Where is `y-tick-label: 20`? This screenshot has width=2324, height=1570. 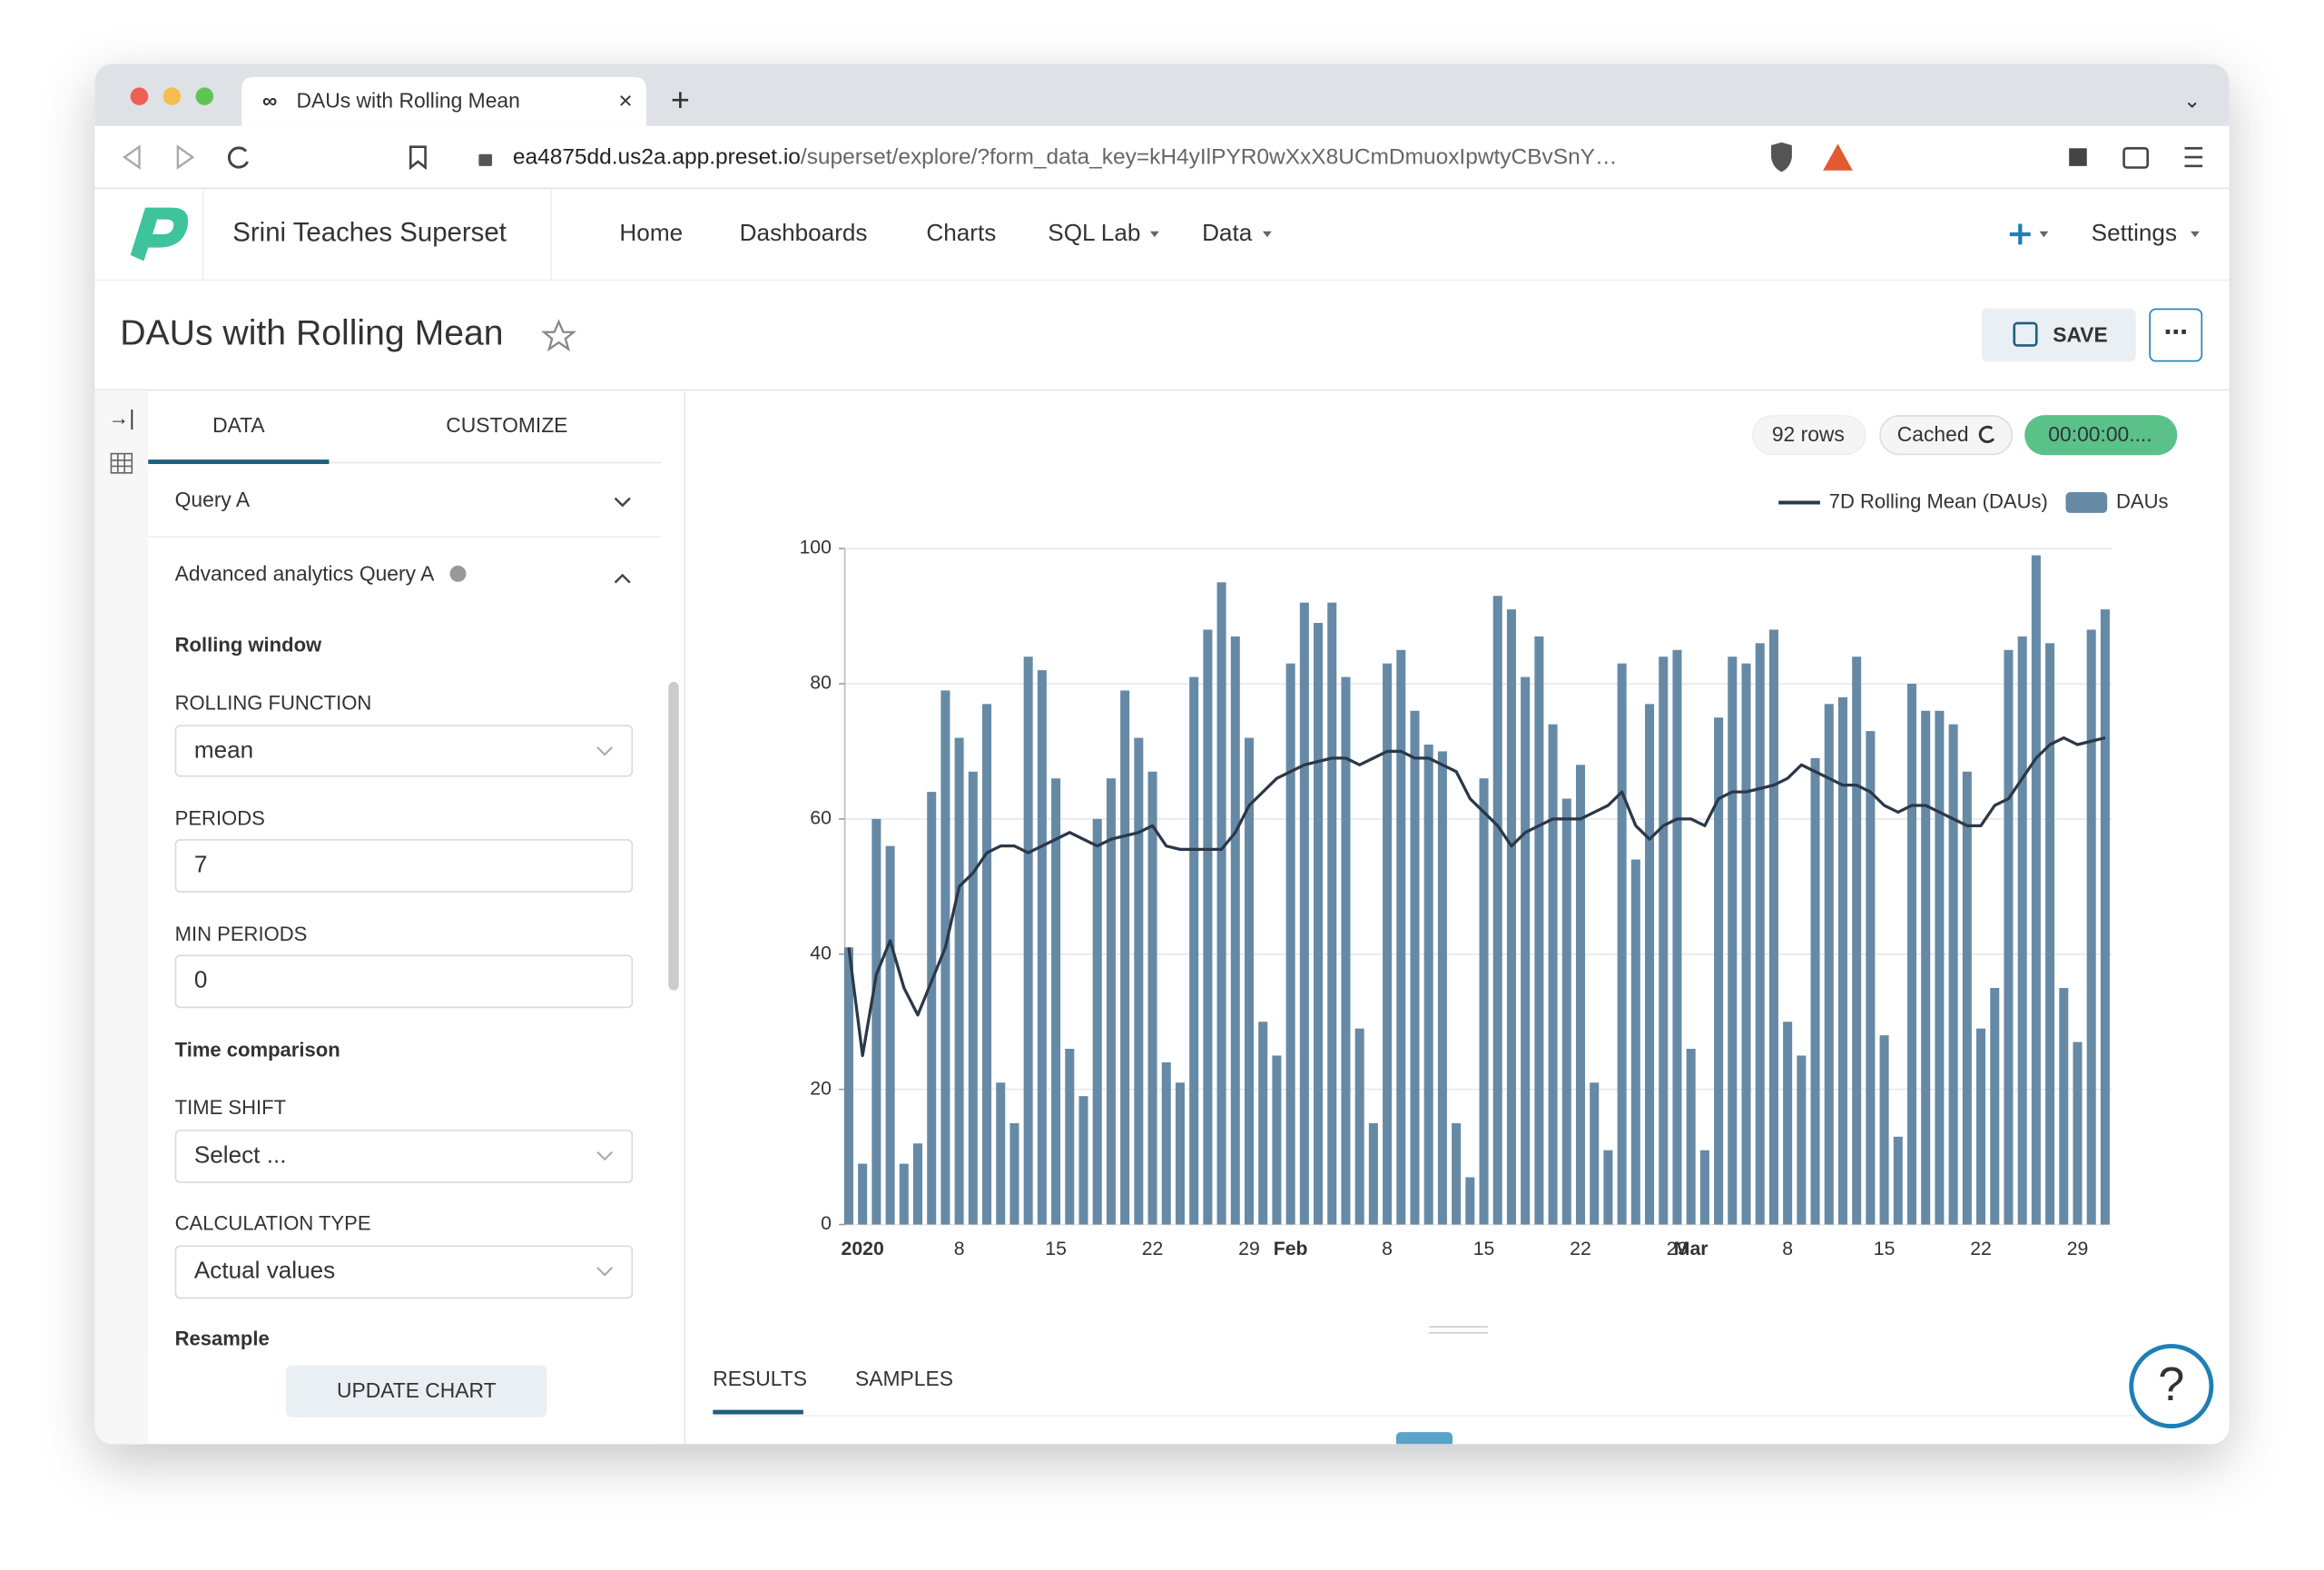 y-tick-label: 20 is located at coordinates (821, 1089).